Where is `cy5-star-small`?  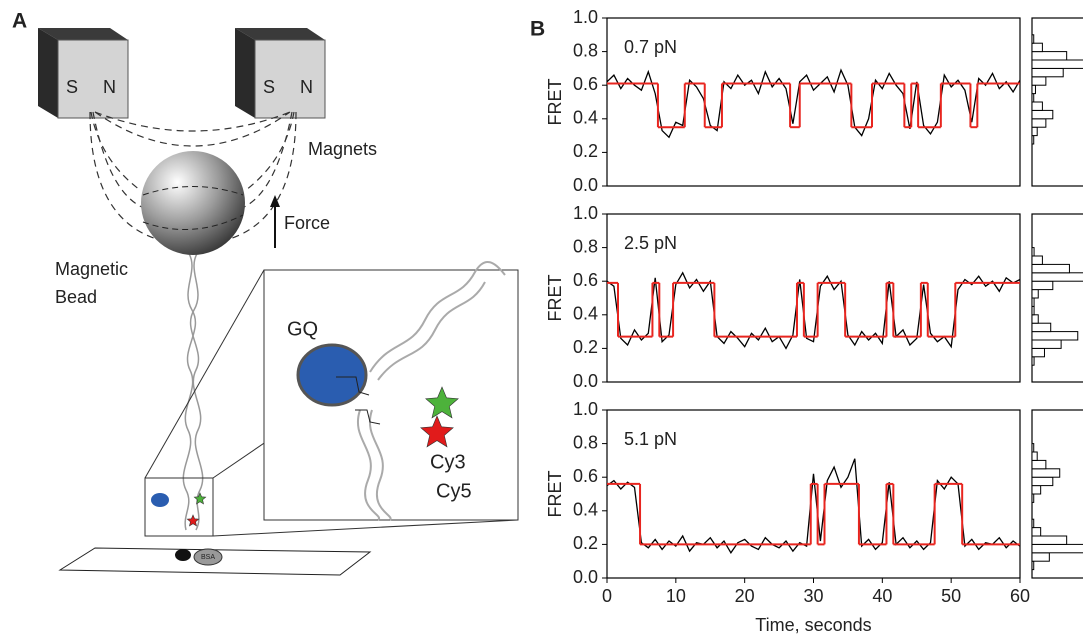
cy5-star-small is located at coordinates (193, 520).